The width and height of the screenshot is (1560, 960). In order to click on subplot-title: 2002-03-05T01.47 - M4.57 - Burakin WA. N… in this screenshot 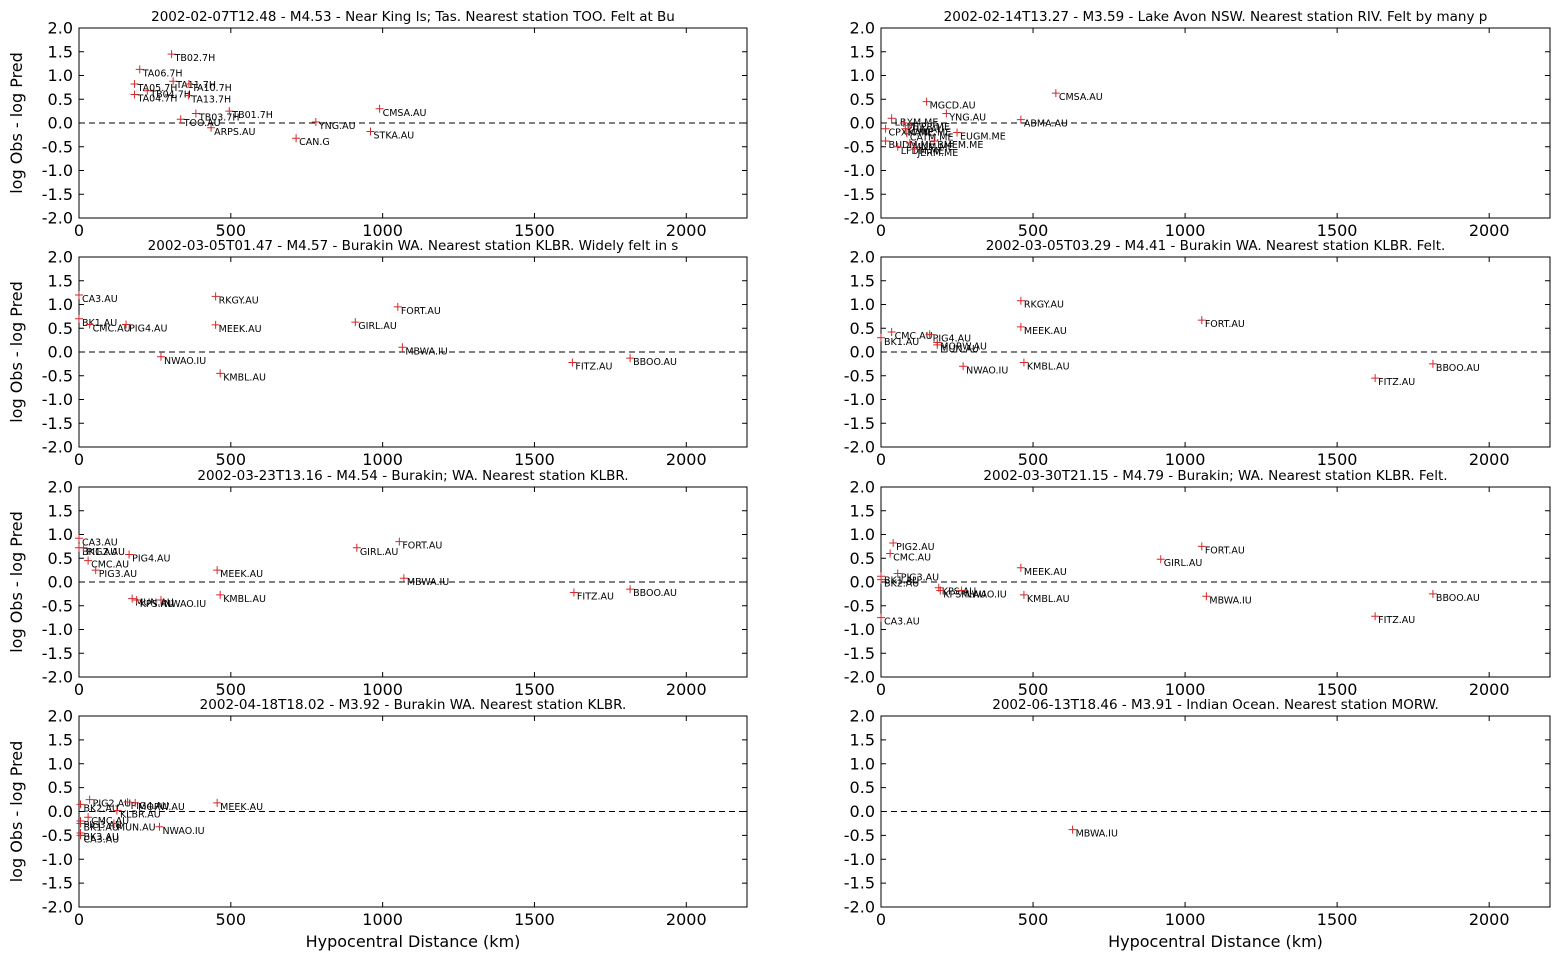, I will do `click(413, 246)`.